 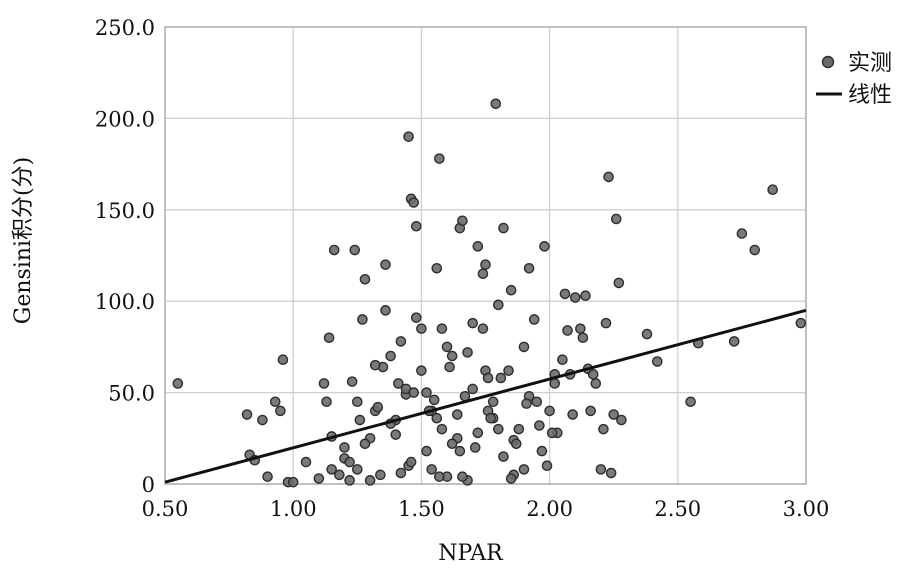 What do you see at coordinates (870, 95) in the screenshot?
I see `legend-label-linear: 线性` at bounding box center [870, 95].